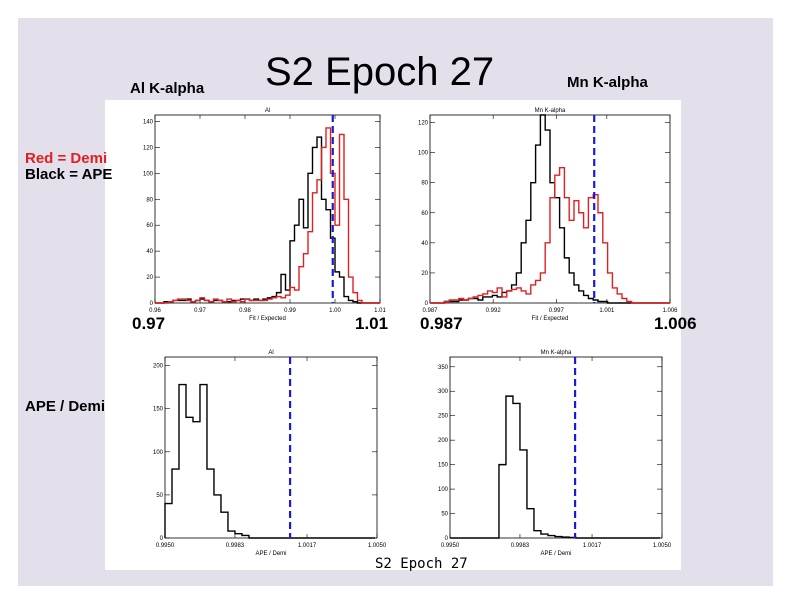 This screenshot has height=612, width=792. I want to click on x-tick-label: 1.006, so click(670, 311).